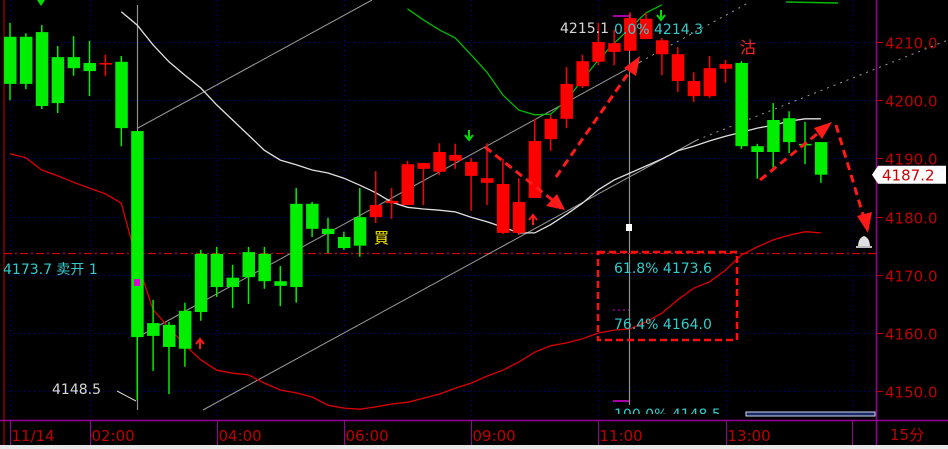  I want to click on horizontal-scrollbar, so click(810, 414).